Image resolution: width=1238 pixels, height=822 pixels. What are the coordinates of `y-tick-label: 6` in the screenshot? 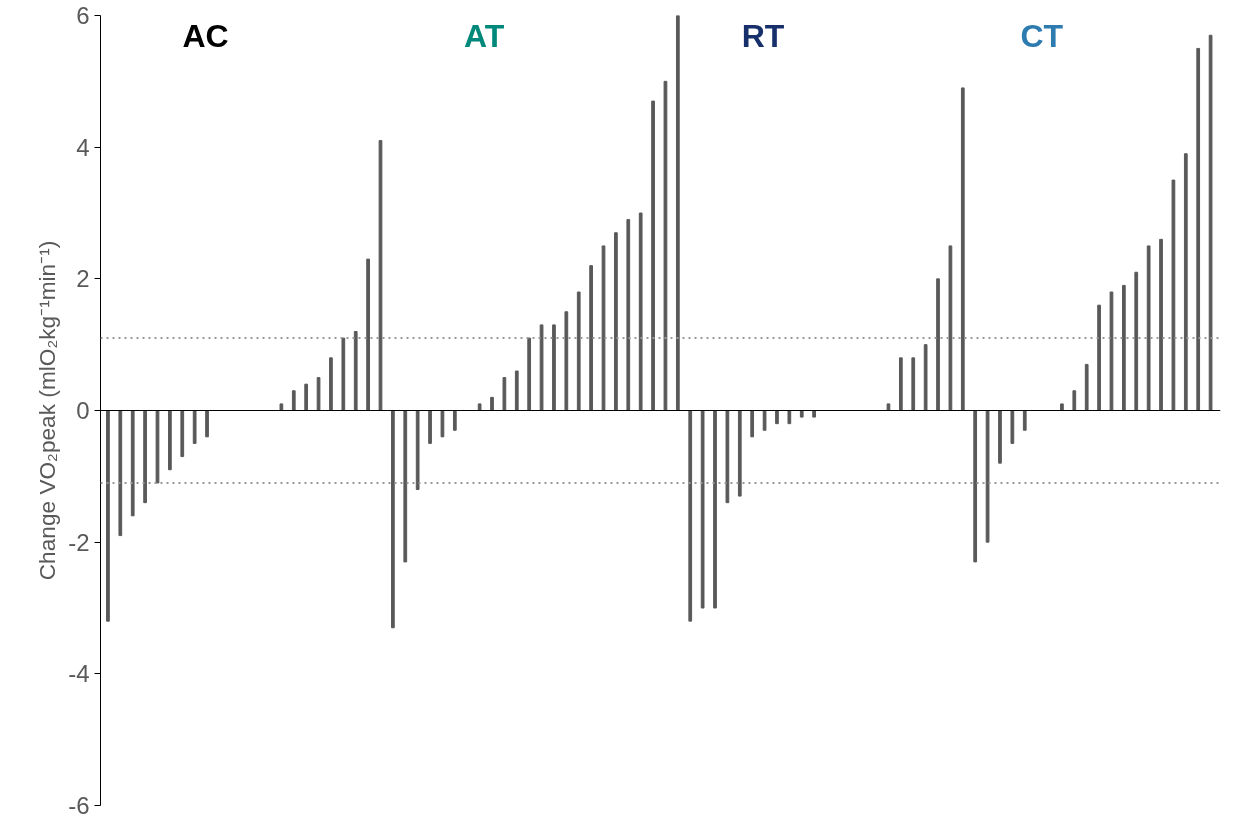 It's located at (83, 15).